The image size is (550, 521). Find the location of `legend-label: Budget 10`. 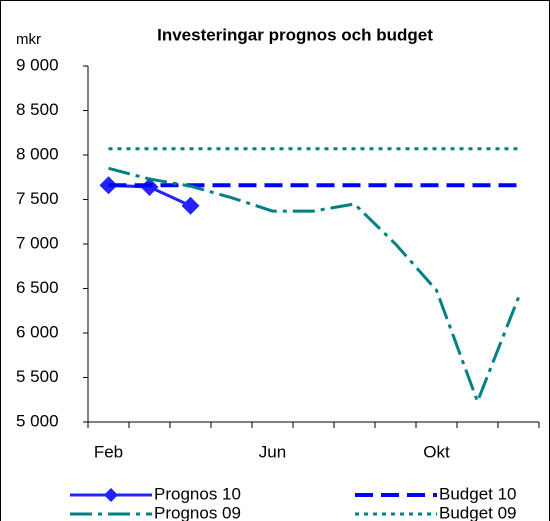

legend-label: Budget 10 is located at coordinates (478, 493).